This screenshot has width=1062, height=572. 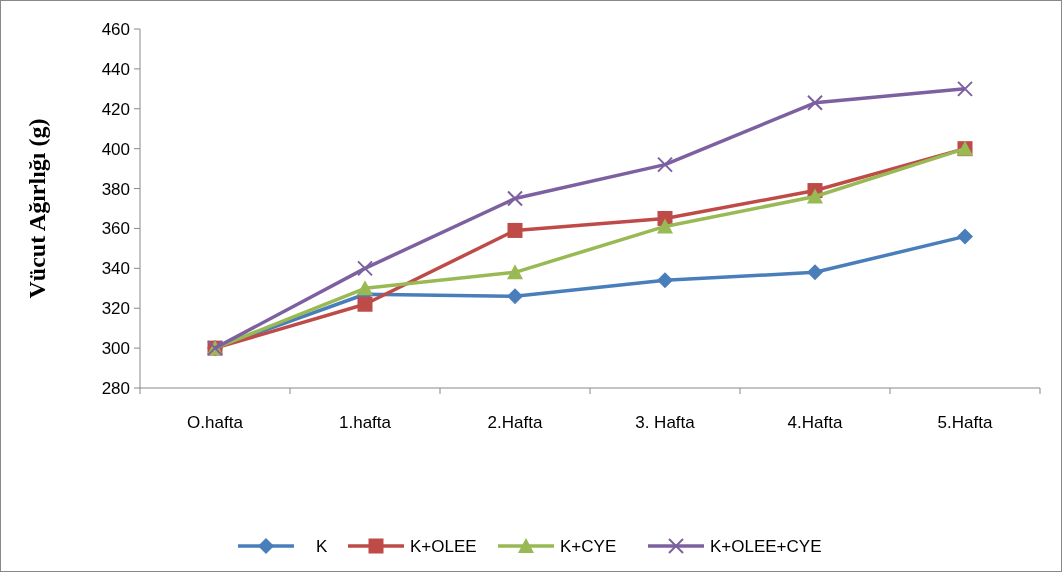 What do you see at coordinates (115, 189) in the screenshot?
I see `y-tick-label: 380` at bounding box center [115, 189].